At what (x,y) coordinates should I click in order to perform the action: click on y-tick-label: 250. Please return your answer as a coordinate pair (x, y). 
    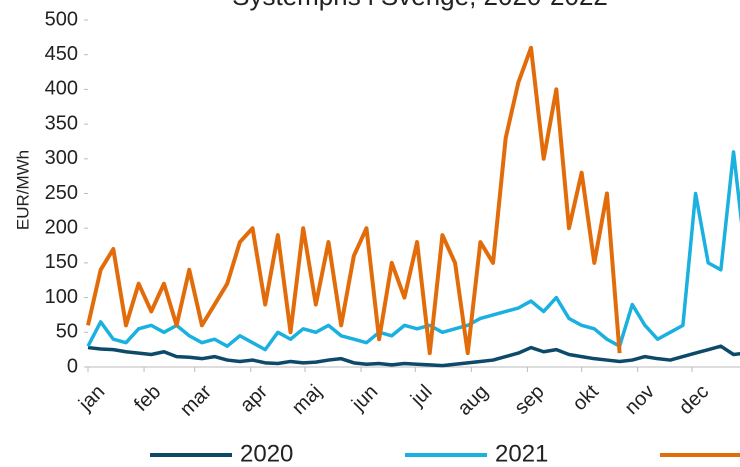
    Looking at the image, I should click on (61, 193).